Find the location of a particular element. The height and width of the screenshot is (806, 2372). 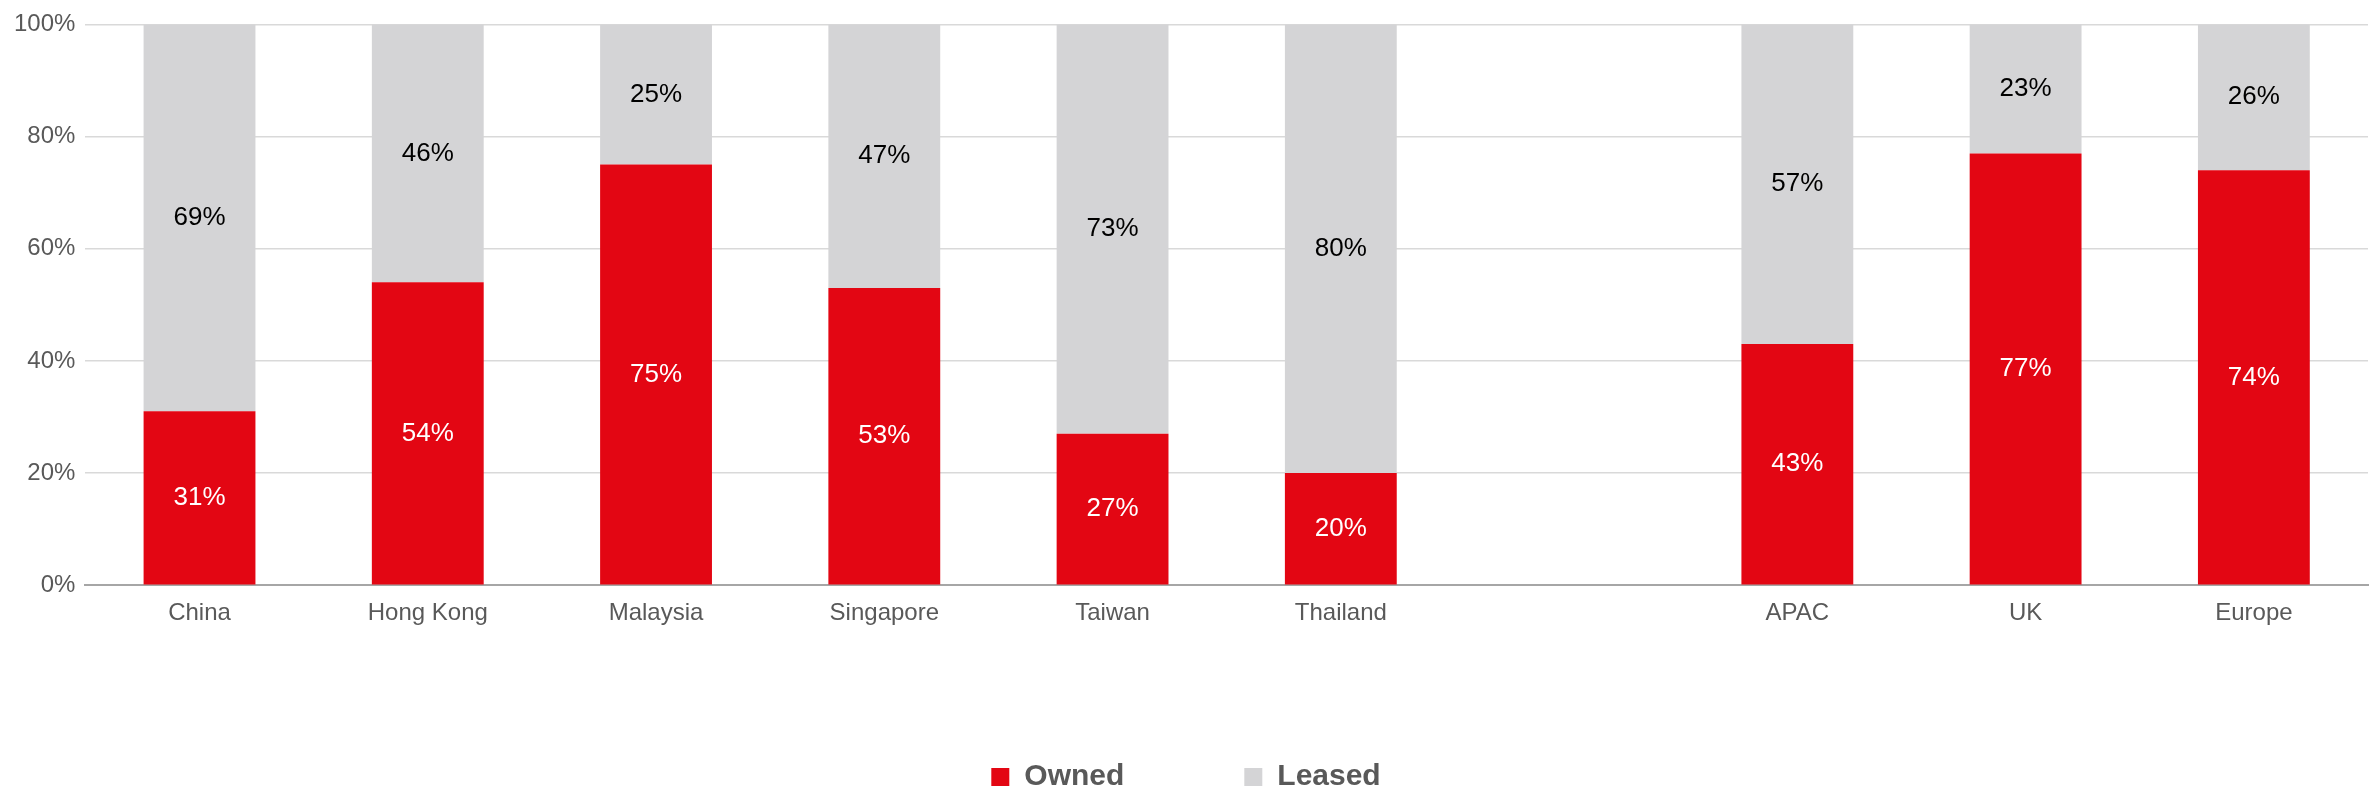

data-label: 80% is located at coordinates (1340, 246).